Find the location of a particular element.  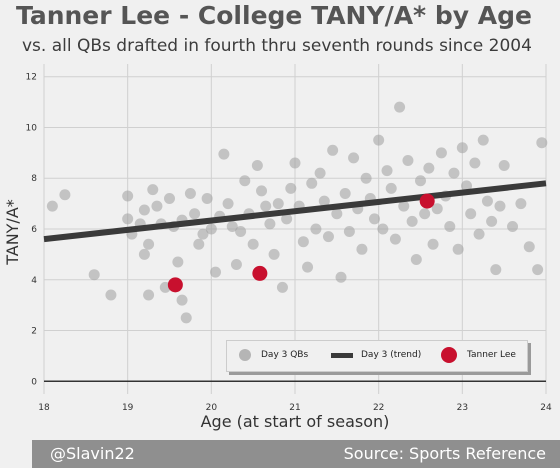

chart-title: Tanner Lee - College TANY/A* by Age is located at coordinates (274, 15).